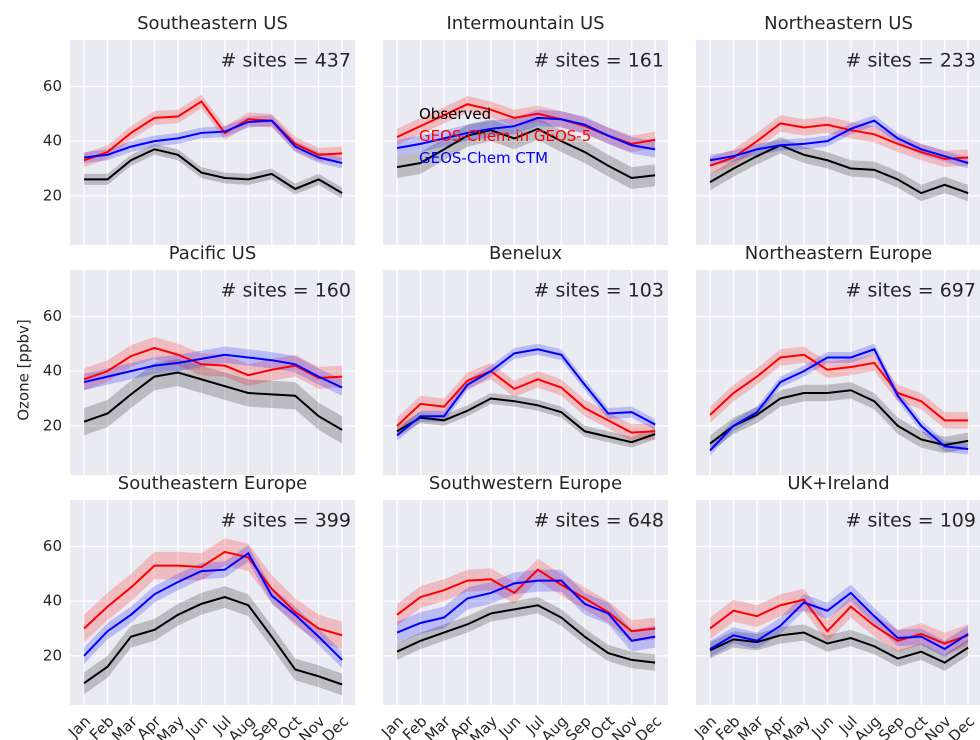 This screenshot has height=740, width=980. I want to click on annotation: # sites = 161, so click(599, 61).